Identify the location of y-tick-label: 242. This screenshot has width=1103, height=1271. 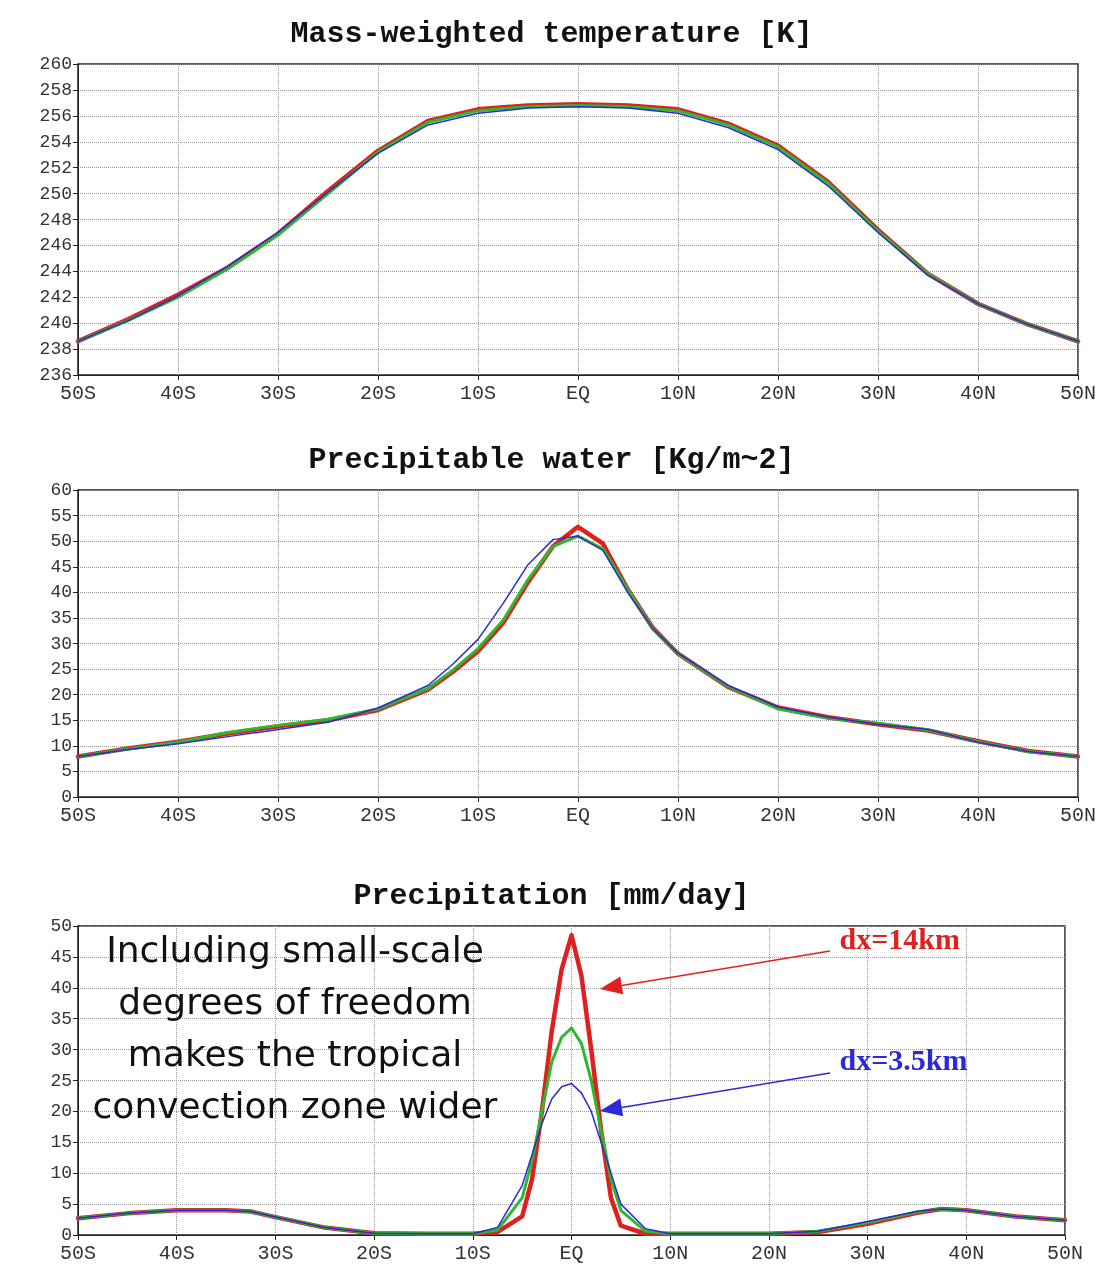
(55, 297).